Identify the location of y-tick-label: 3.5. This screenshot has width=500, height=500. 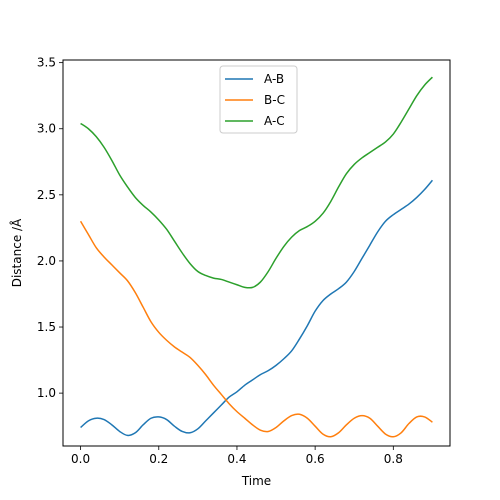
(46, 63).